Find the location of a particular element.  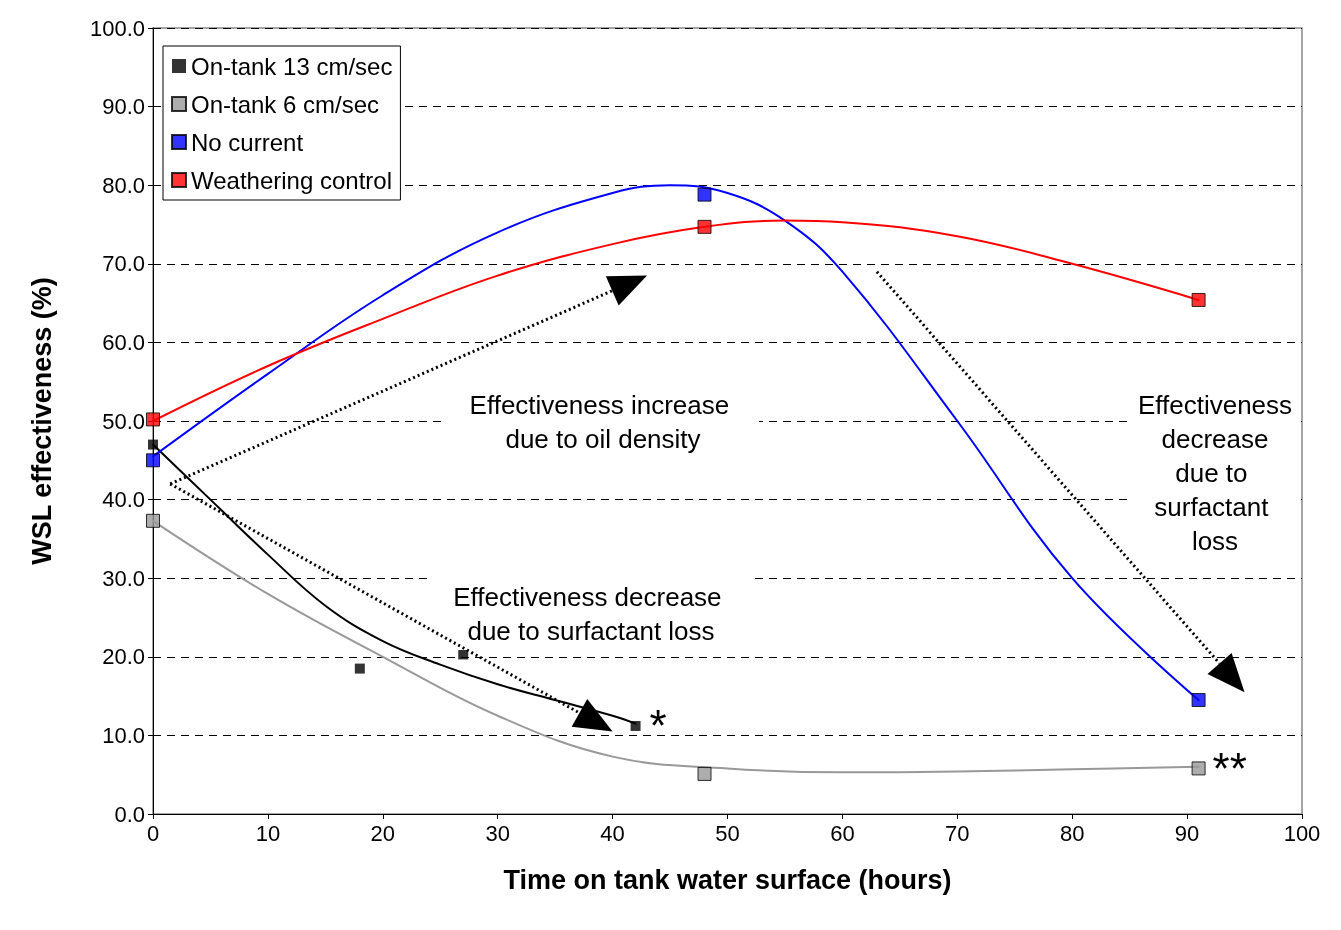

y-tick-label: 90.0 is located at coordinates (123, 107).